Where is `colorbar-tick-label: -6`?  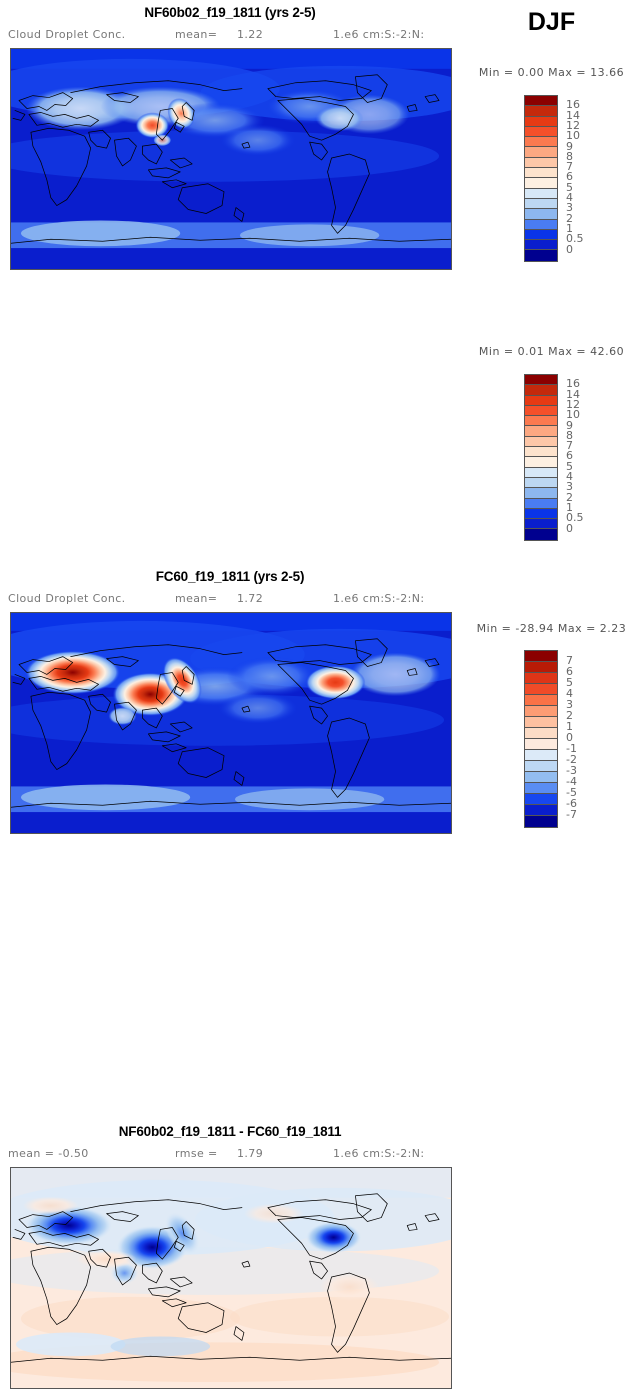 colorbar-tick-label: -6 is located at coordinates (571, 803).